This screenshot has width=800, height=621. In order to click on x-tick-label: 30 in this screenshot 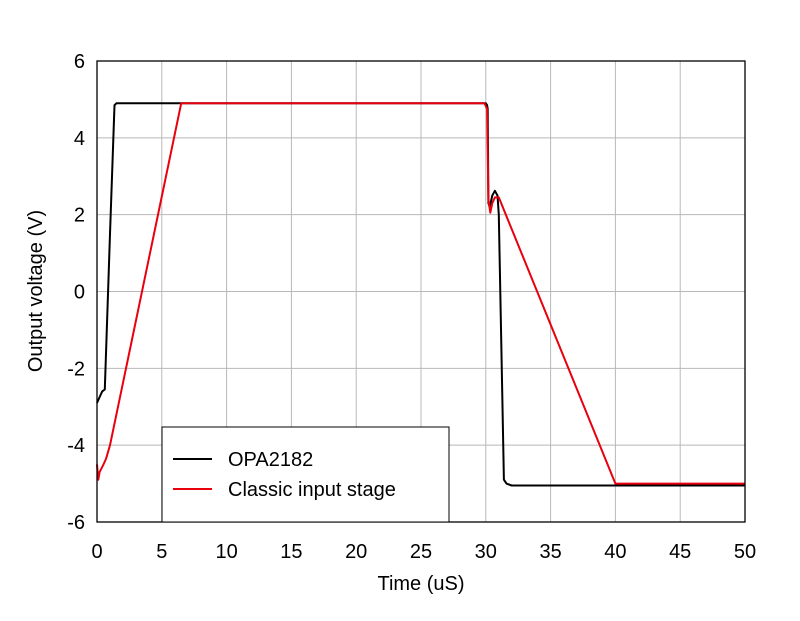, I will do `click(486, 552)`.